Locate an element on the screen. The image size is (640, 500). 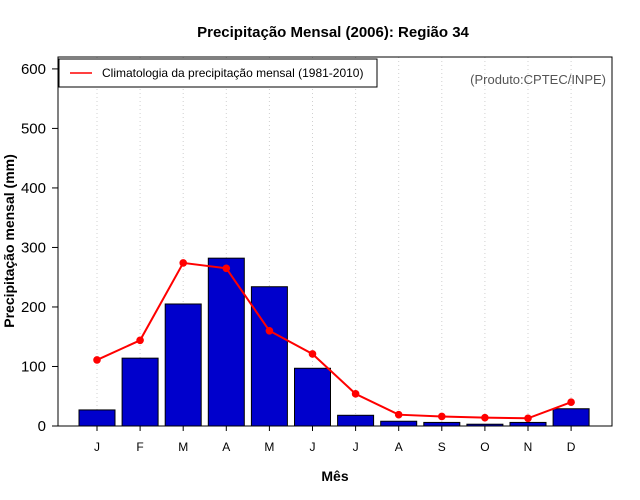
x-tick-label-7: A is located at coordinates (399, 447).